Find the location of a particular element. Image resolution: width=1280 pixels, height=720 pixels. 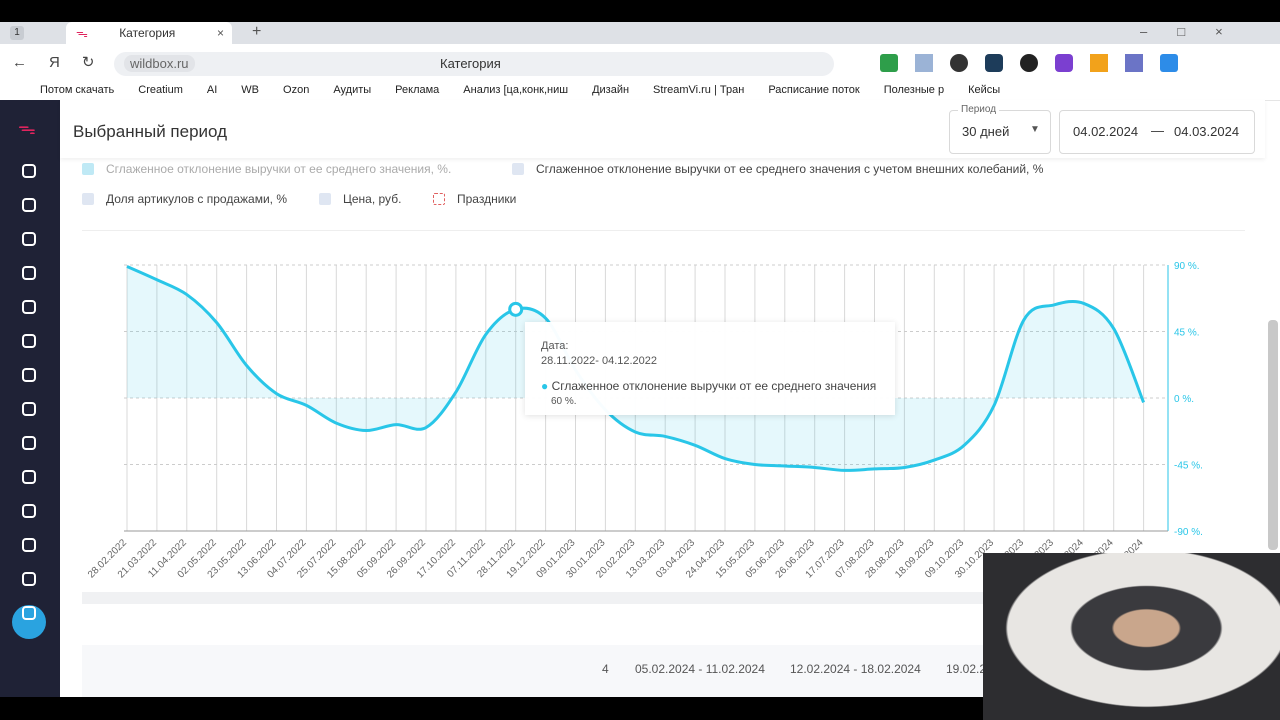

tab-count: 1 is located at coordinates (17, 33).